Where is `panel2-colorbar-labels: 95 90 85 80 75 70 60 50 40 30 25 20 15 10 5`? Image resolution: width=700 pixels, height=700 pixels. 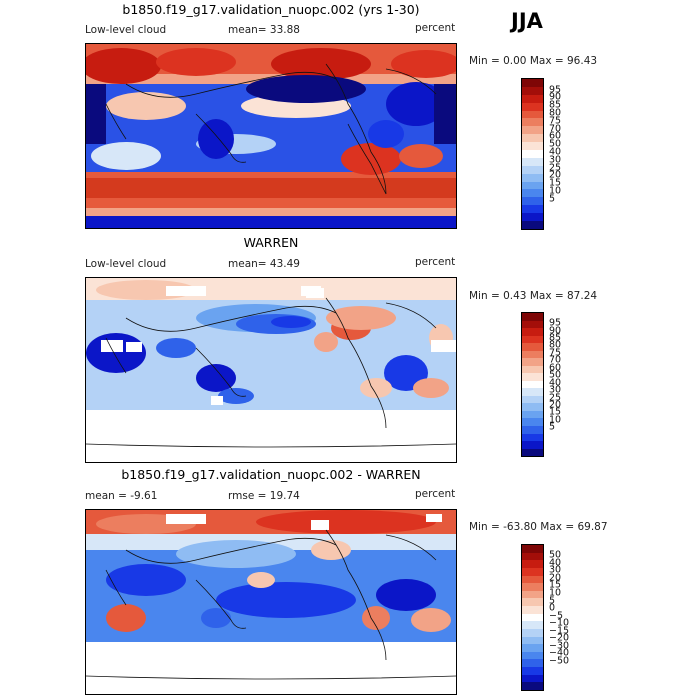
panel2-colorbar-labels: 95 90 85 80 75 70 60 50 40 30 25 20 15 10 5 is located at coordinates (564, 384).